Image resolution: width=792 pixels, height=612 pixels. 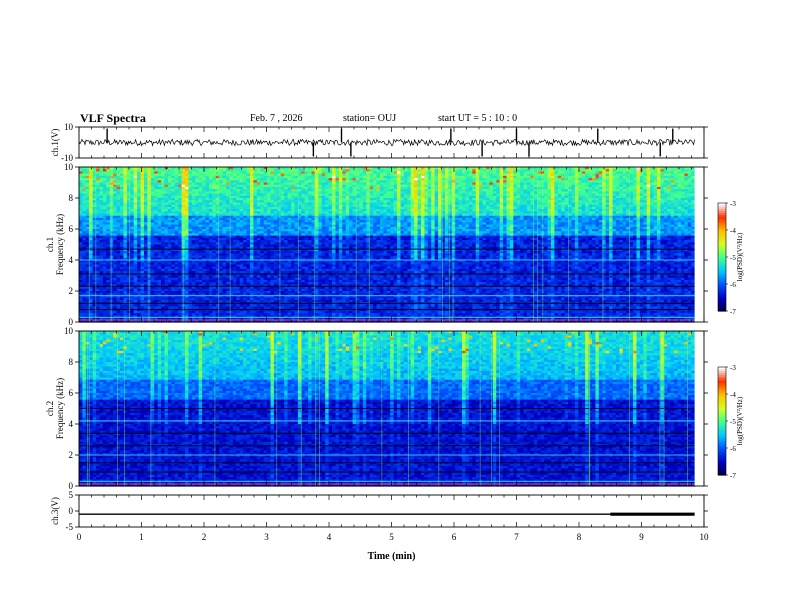 I want to click on ch1-spectrogram-cb-label-4: -7, so click(x=733, y=312).